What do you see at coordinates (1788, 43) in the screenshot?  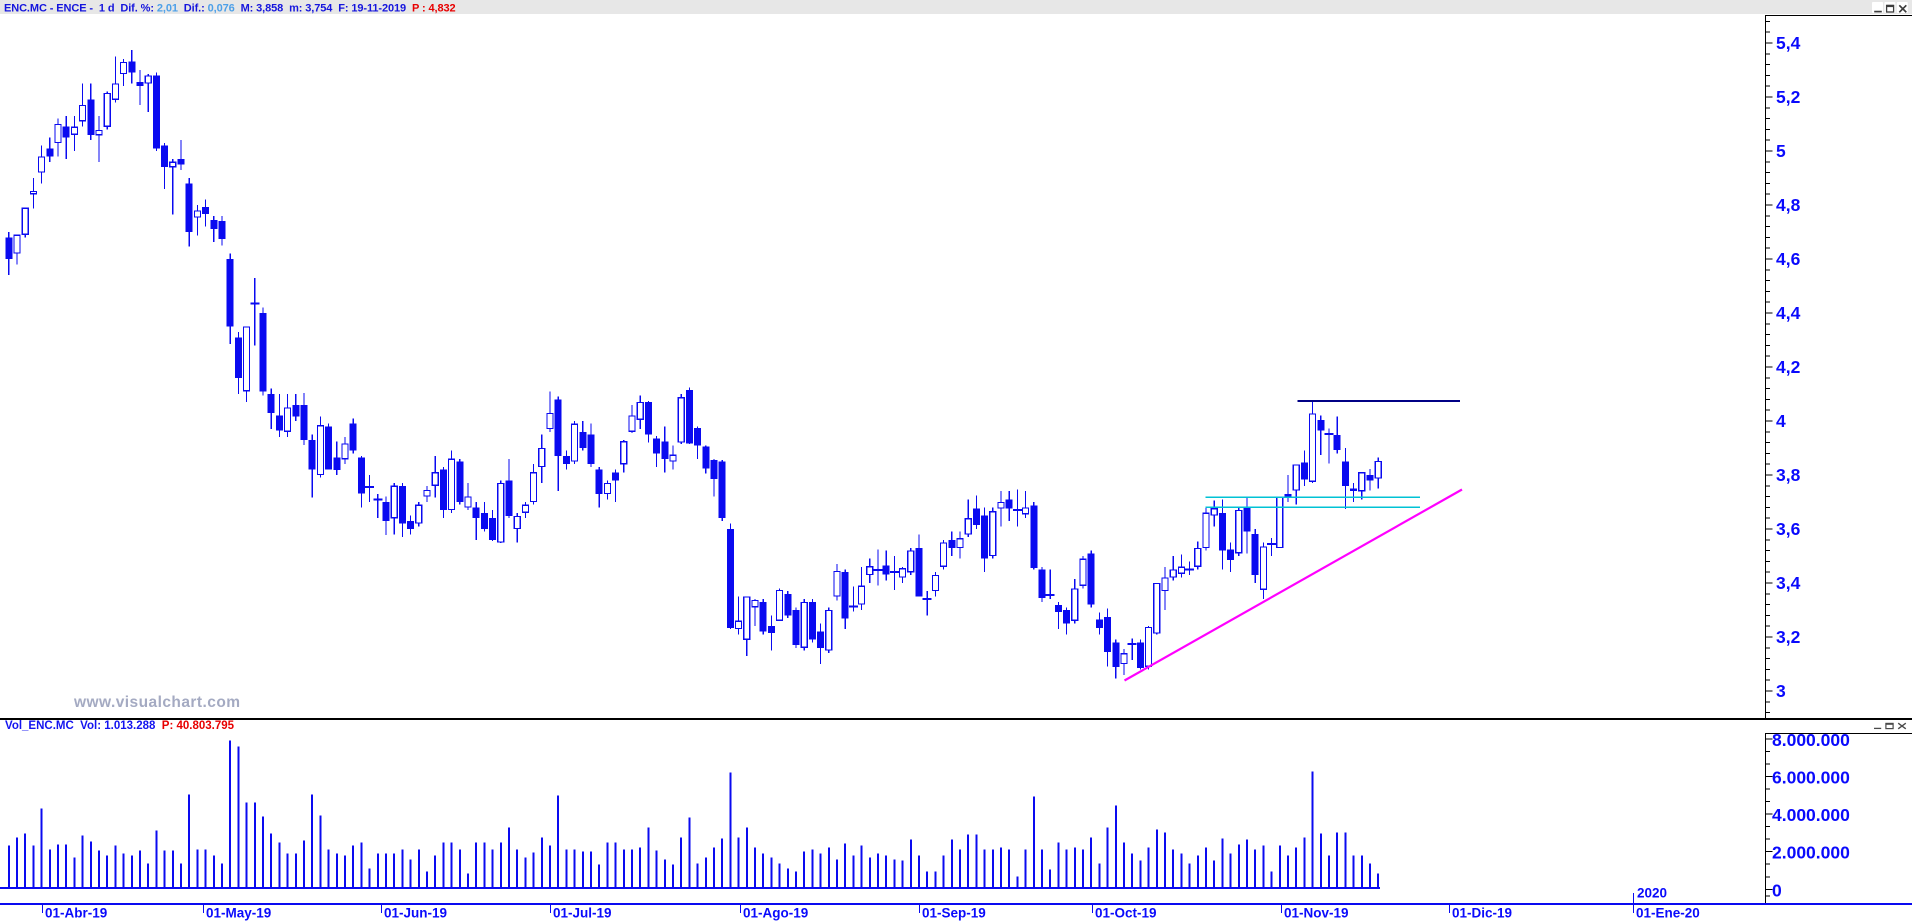 I see `svg-text: 5,4` at bounding box center [1788, 43].